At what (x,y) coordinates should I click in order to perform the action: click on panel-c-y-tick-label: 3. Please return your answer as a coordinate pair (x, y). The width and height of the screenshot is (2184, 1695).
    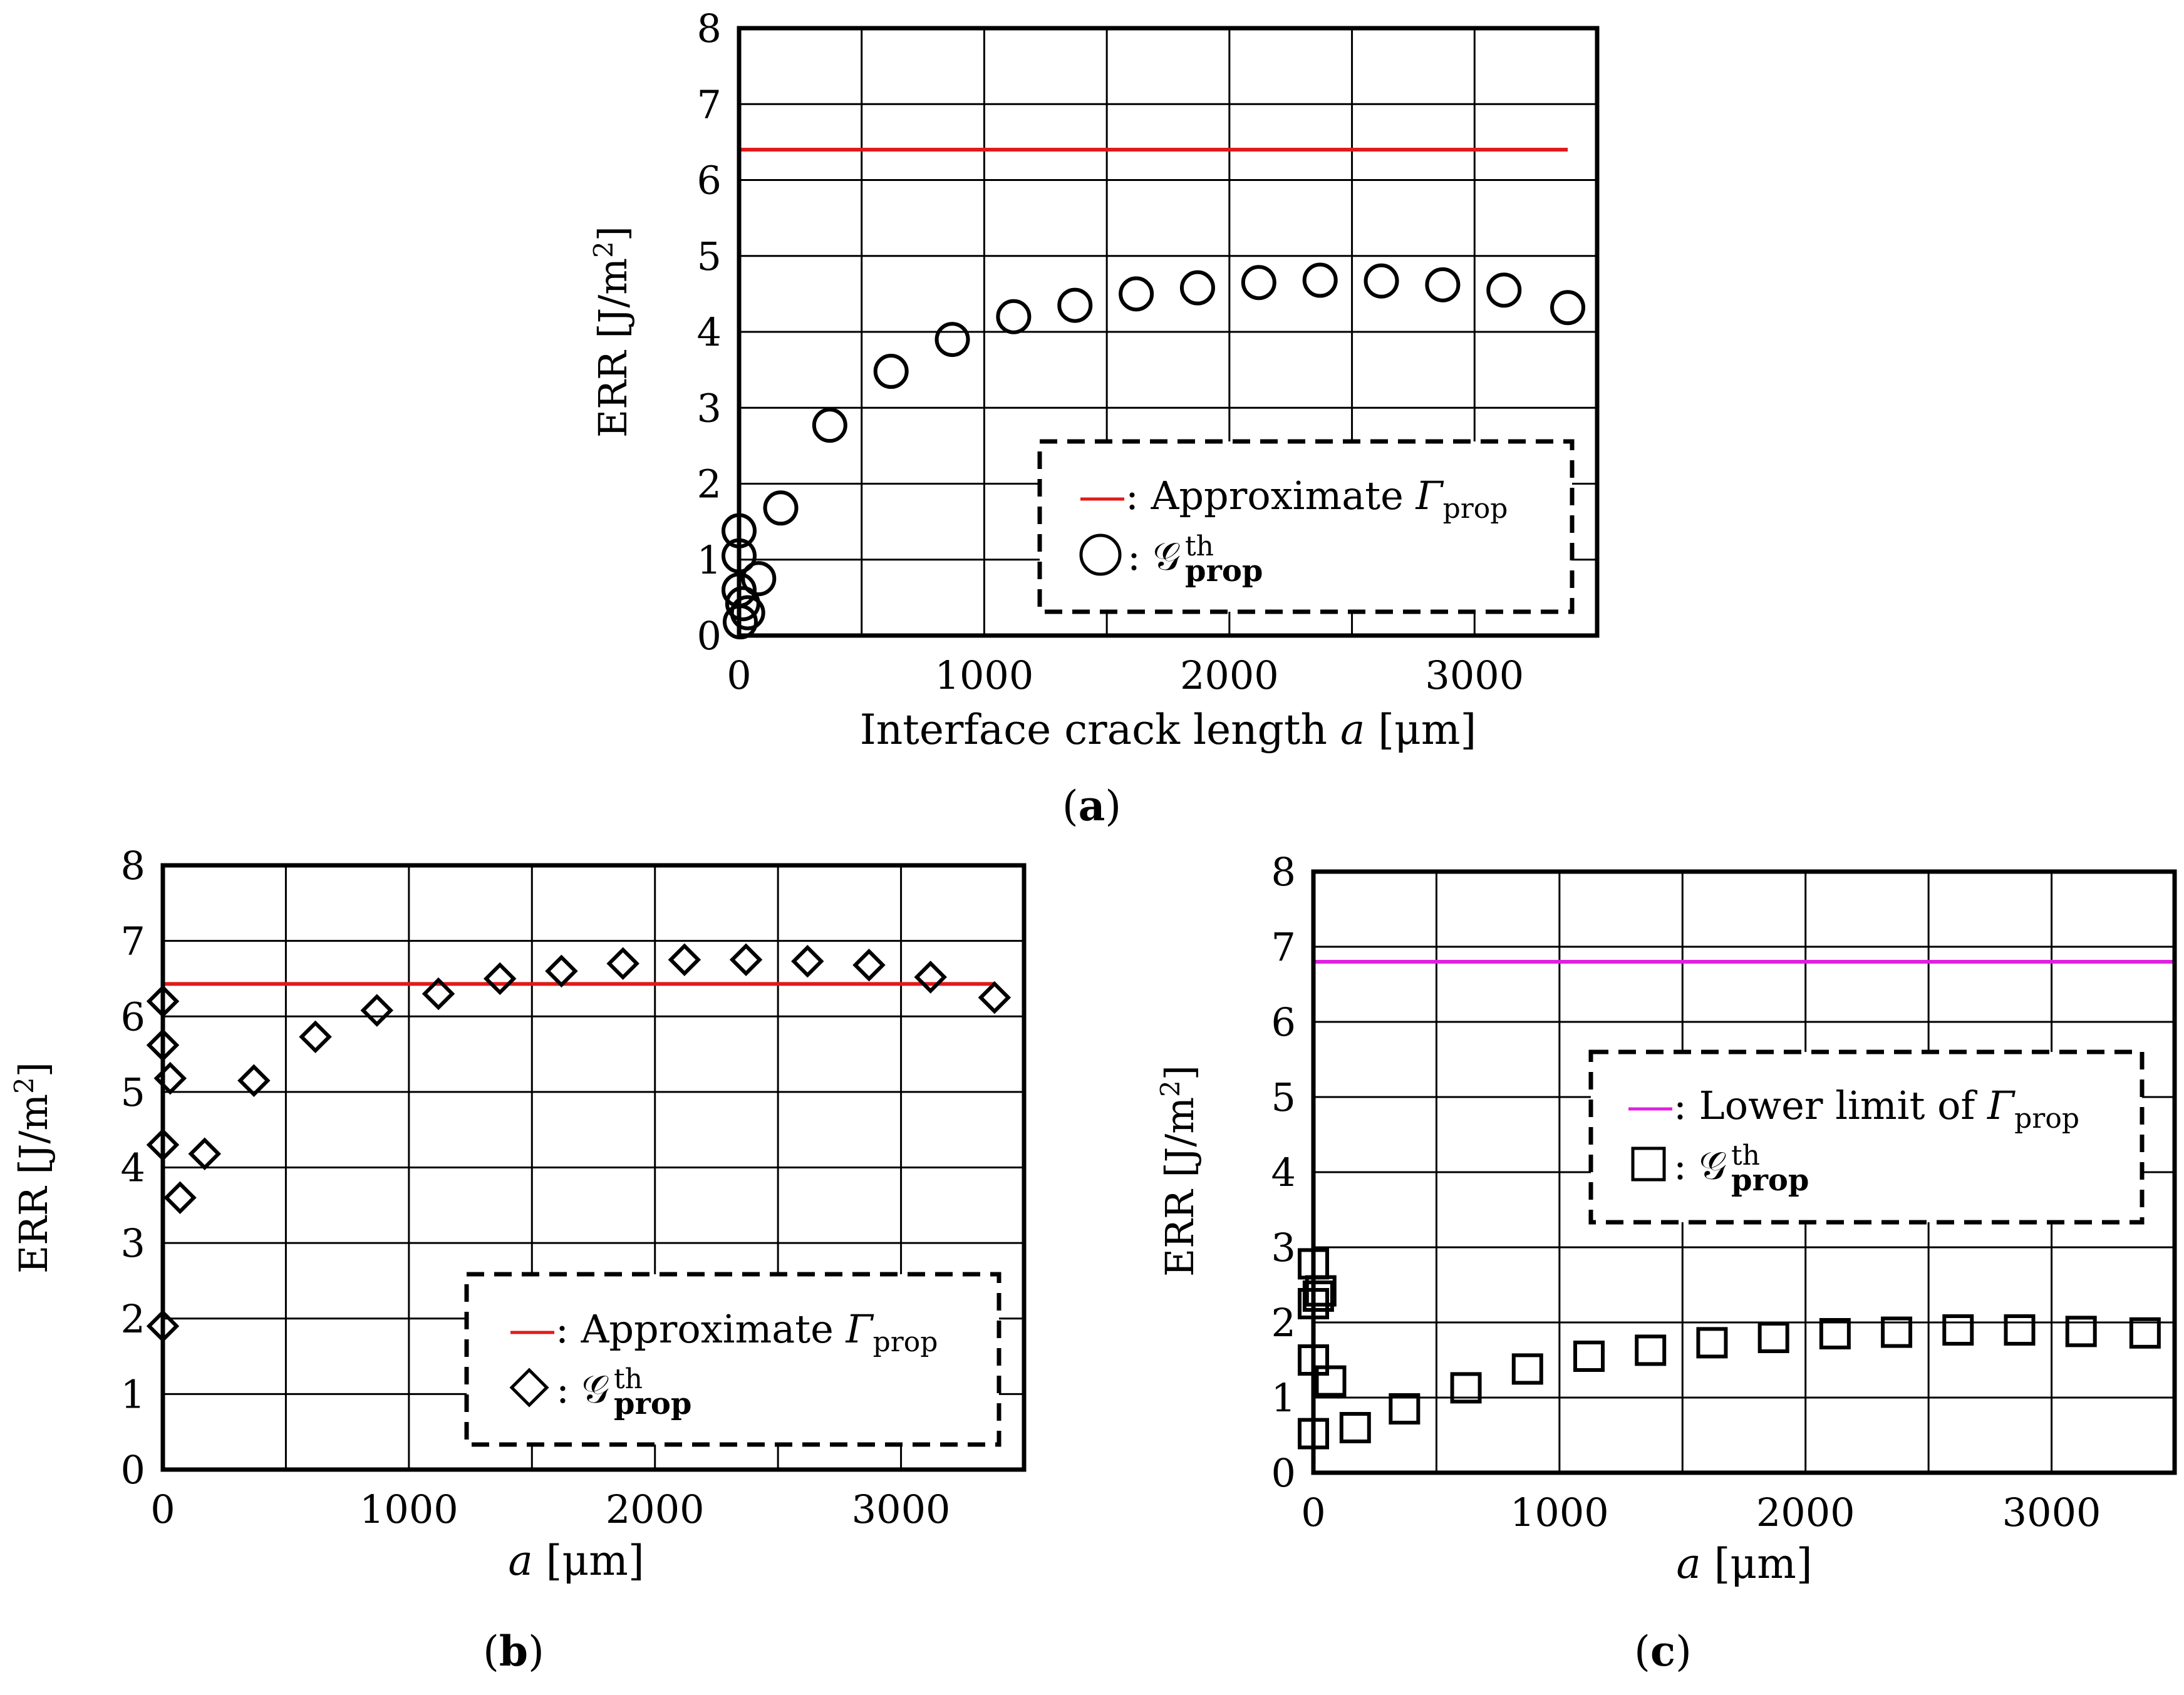
    Looking at the image, I should click on (1283, 1247).